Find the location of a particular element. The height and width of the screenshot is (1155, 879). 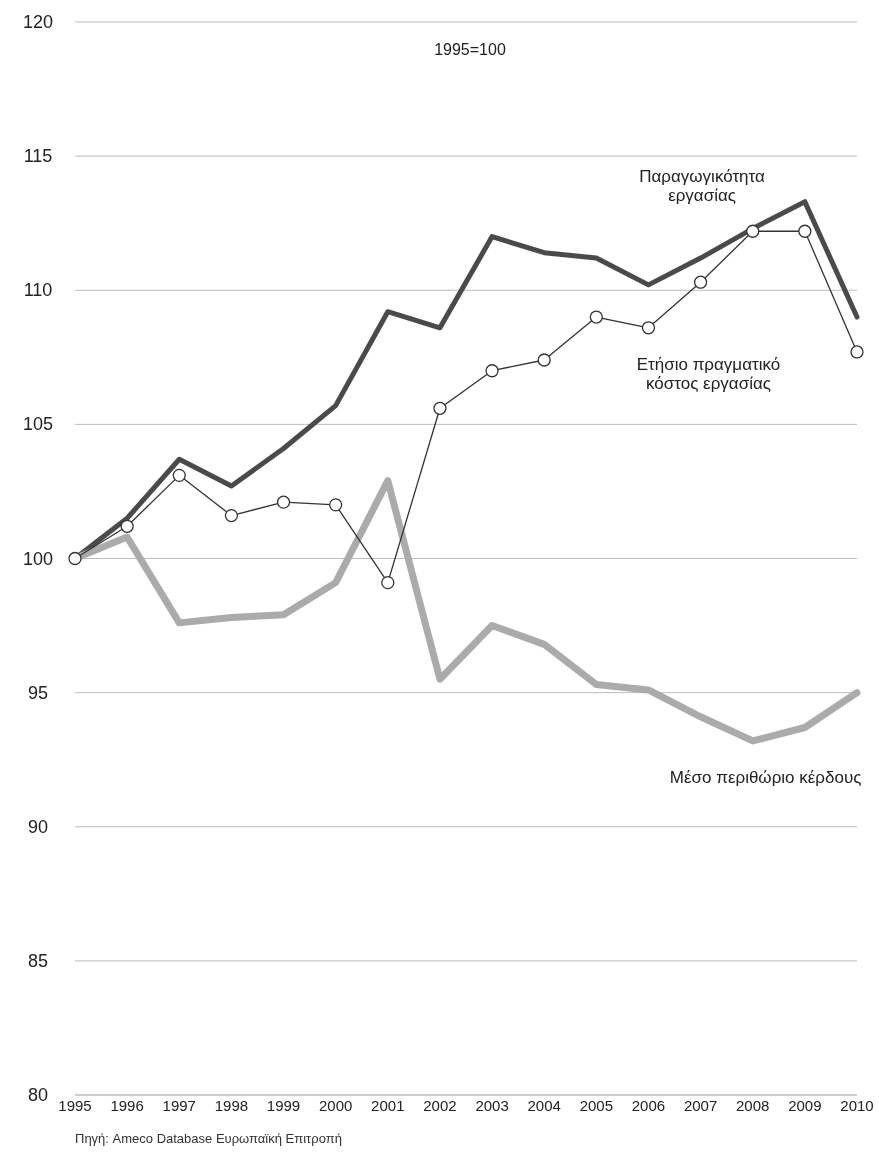

x-tick-label: 2003 is located at coordinates (492, 1105).